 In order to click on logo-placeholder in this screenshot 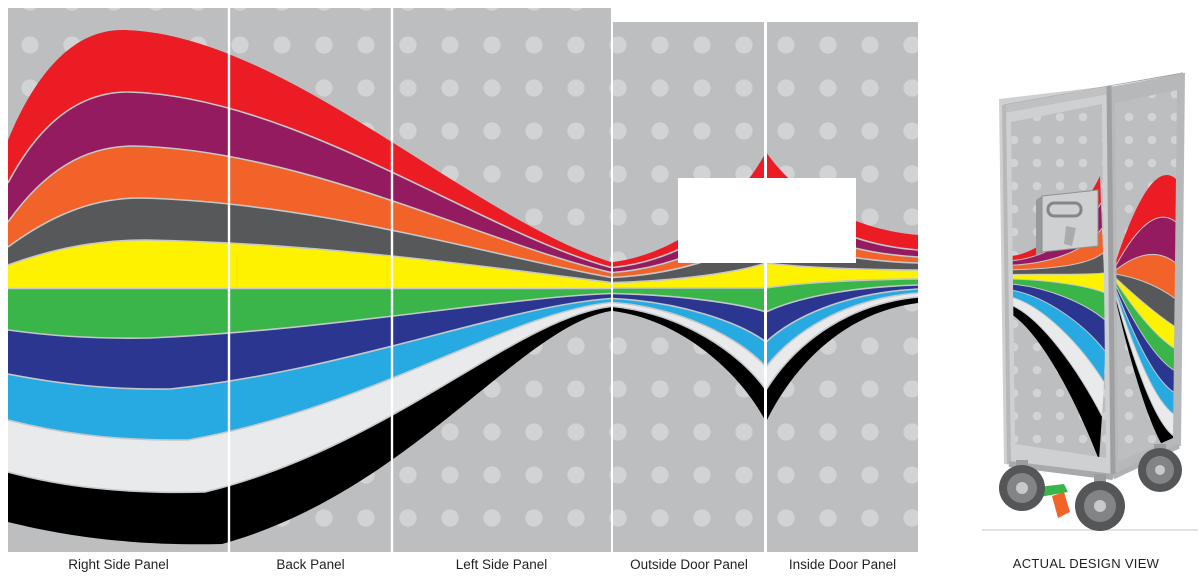, I will do `click(767, 220)`.